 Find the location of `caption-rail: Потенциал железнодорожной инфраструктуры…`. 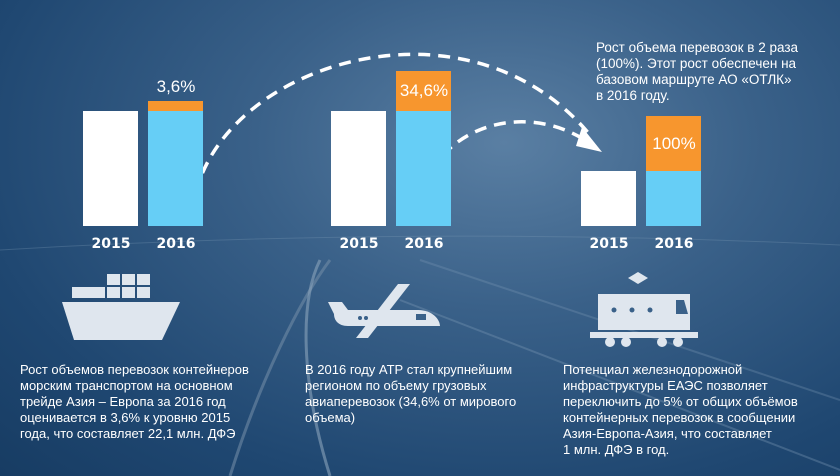

caption-rail: Потенциал железнодорожной инфраструктуры… is located at coordinates (680, 409).